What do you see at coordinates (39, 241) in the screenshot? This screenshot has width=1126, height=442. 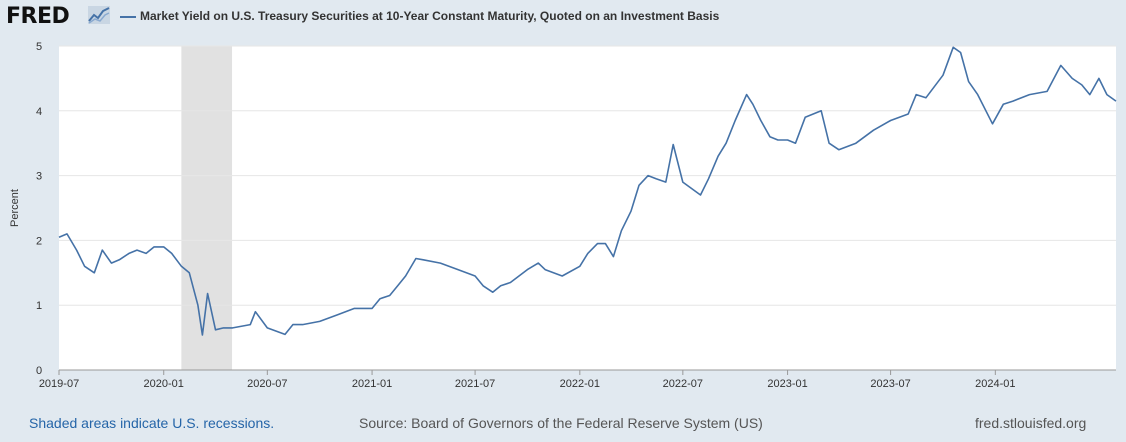 I see `y-tick-label: 2` at bounding box center [39, 241].